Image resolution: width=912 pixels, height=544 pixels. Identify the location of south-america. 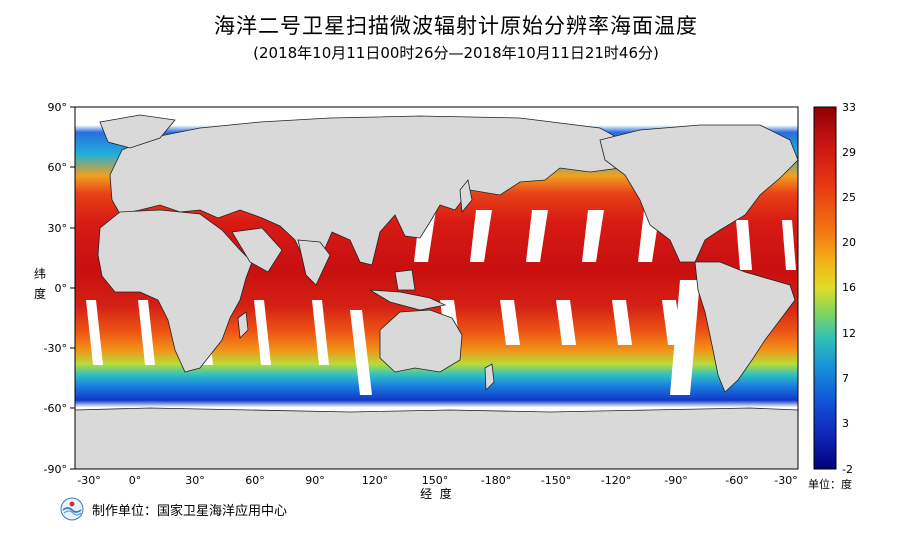
(745, 327).